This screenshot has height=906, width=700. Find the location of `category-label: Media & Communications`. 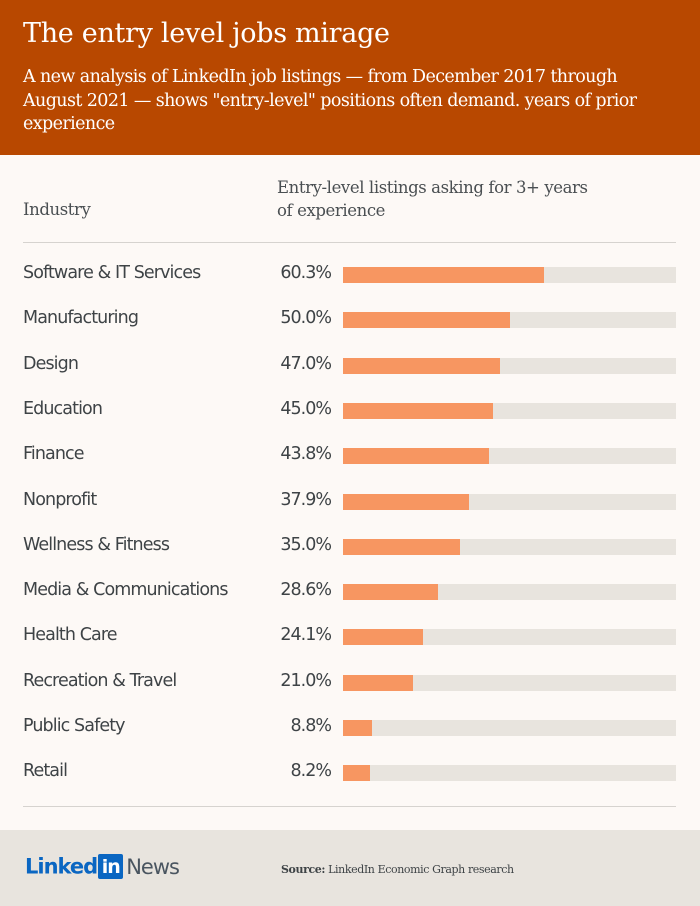

category-label: Media & Communications is located at coordinates (125, 590).